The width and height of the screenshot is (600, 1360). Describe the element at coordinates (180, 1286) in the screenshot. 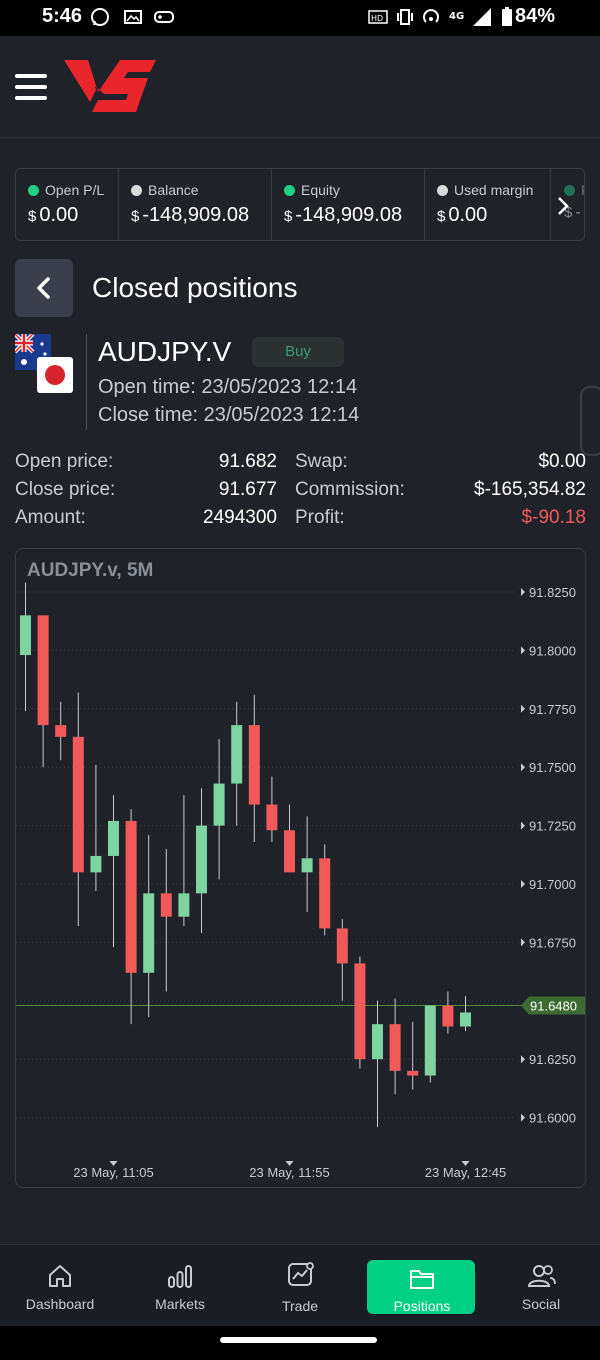

I see `nav-markets: Markets` at that location.